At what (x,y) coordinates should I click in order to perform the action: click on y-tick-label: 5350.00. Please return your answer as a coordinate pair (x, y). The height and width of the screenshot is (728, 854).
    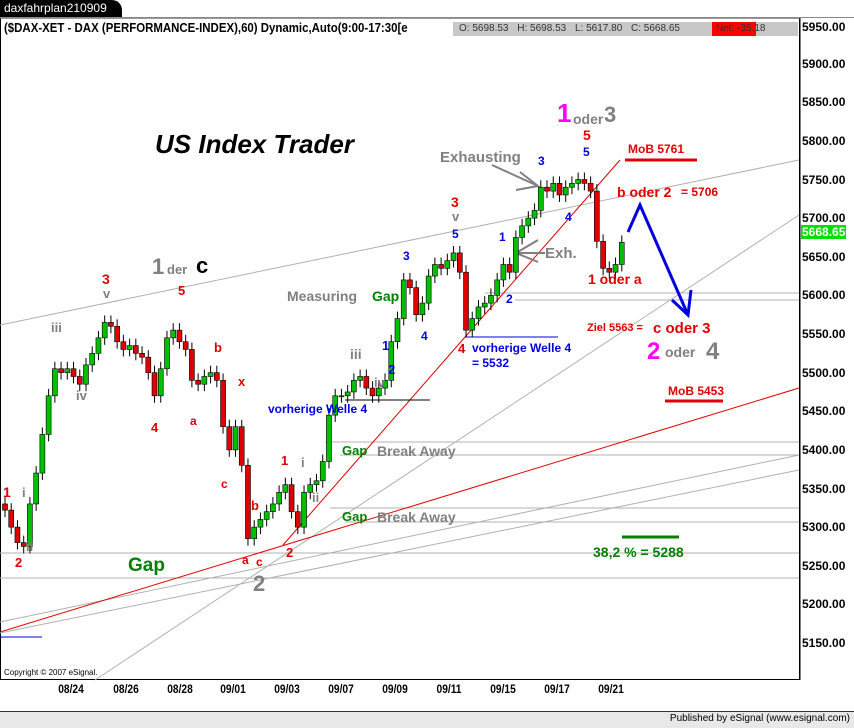
    Looking at the image, I should click on (824, 488).